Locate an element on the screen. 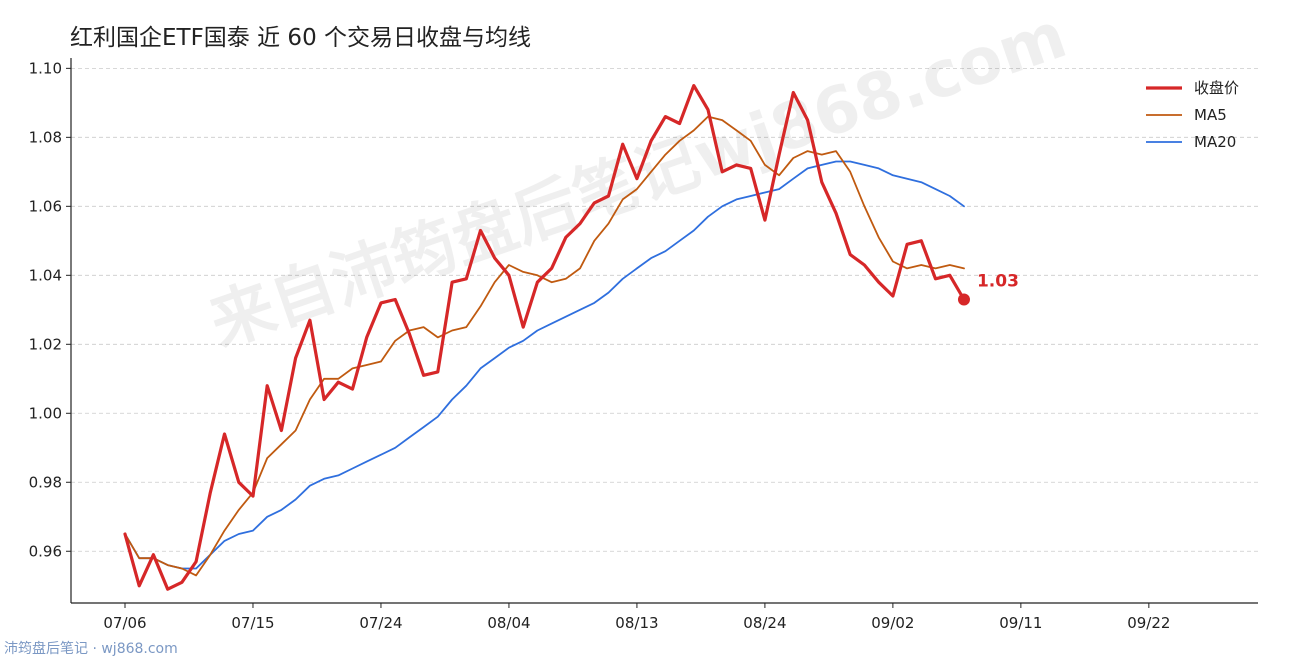 The height and width of the screenshot is (660, 1290). x-tick-label: 08/13 is located at coordinates (636, 623).